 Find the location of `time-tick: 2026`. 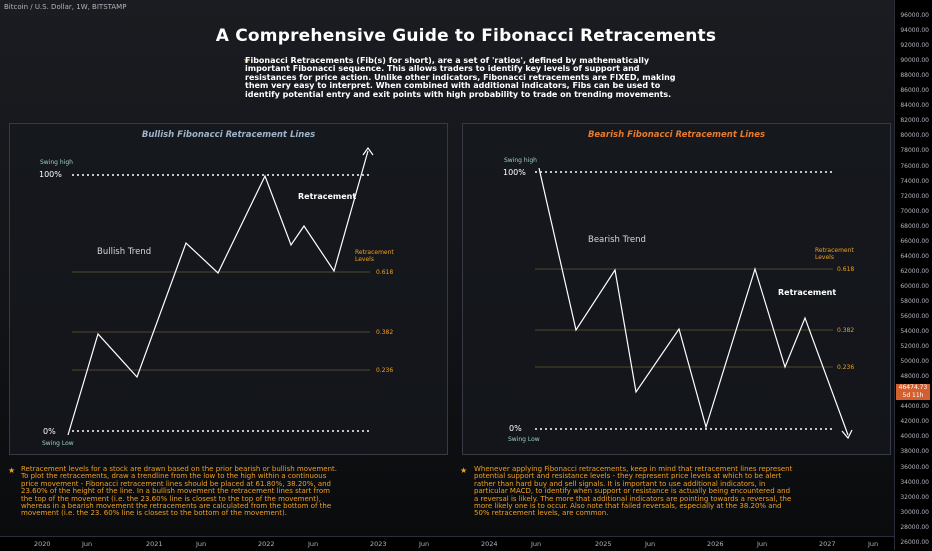

time-tick: 2026 is located at coordinates (715, 544).